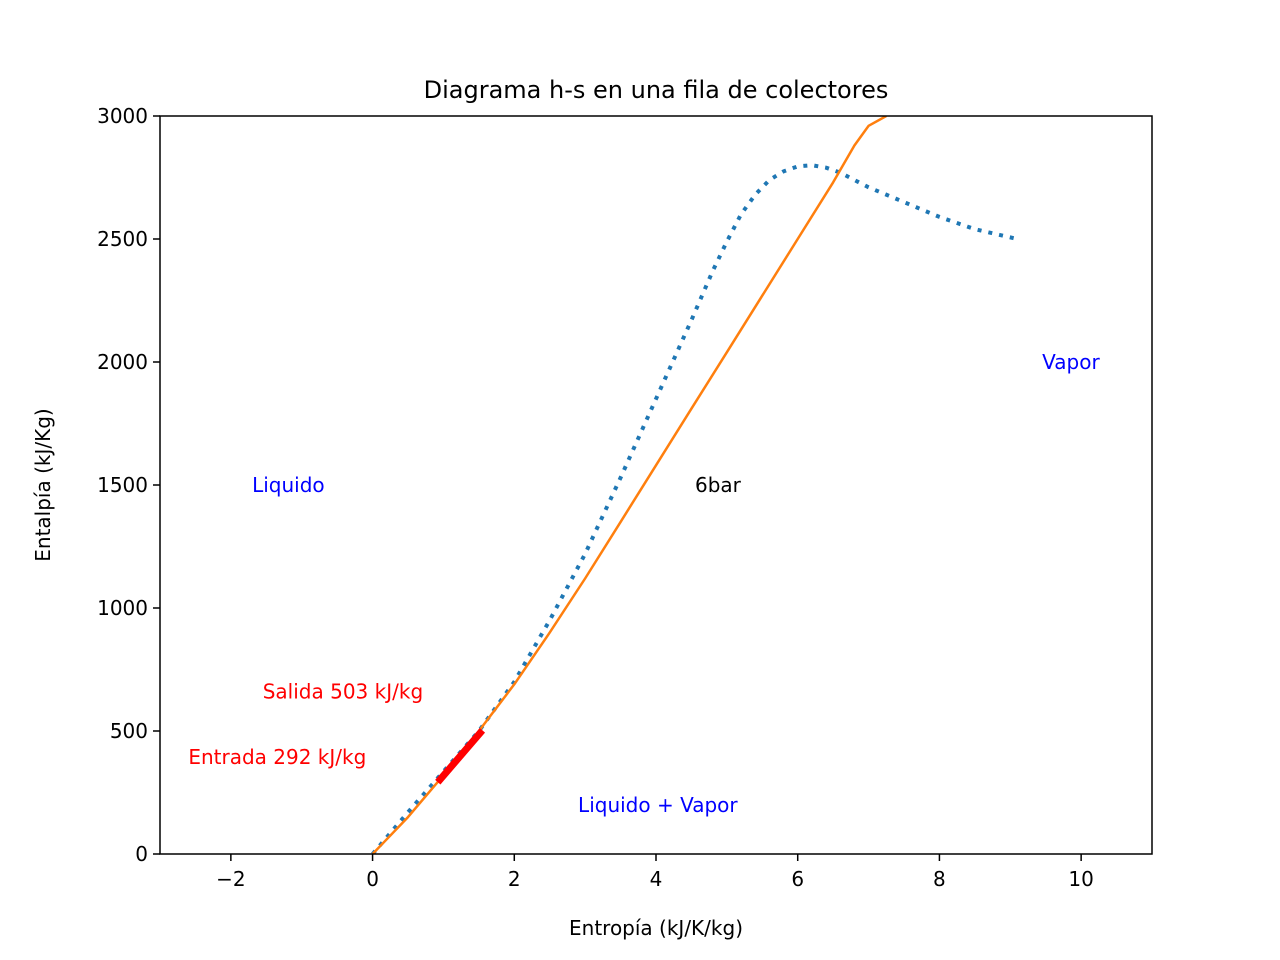 The width and height of the screenshot is (1280, 960). Describe the element at coordinates (122, 362) in the screenshot. I see `y-tick-label: 2000` at that location.